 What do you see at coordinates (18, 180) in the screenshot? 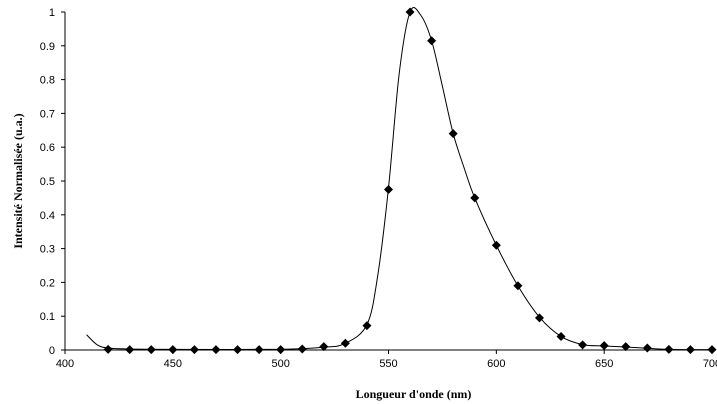
I see `y-axis-title: Intensité Normalisée (u.a.)` at bounding box center [18, 180].